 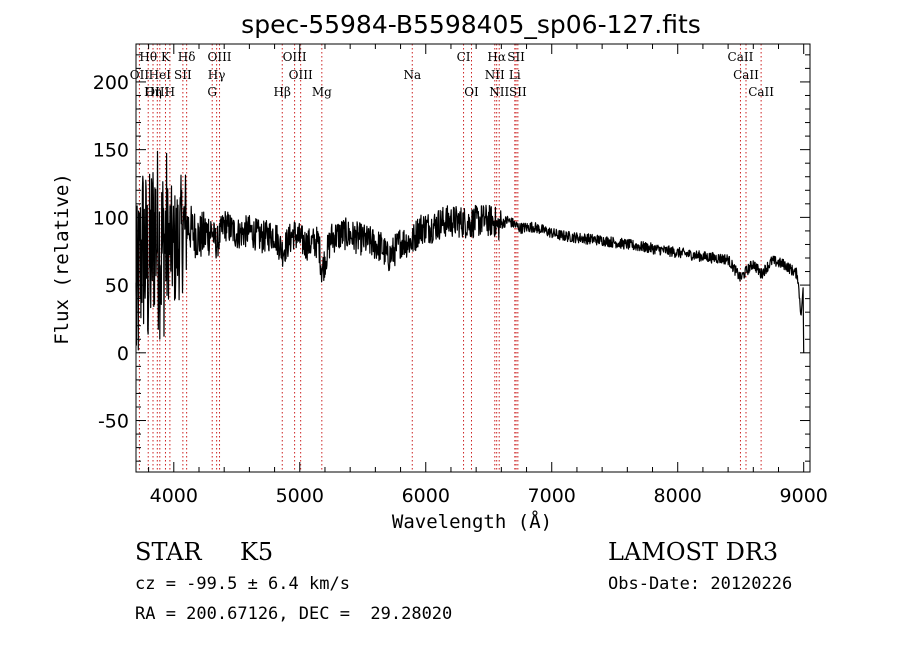 What do you see at coordinates (282, 92) in the screenshot?
I see `line-marker-label: Hβ` at bounding box center [282, 92].